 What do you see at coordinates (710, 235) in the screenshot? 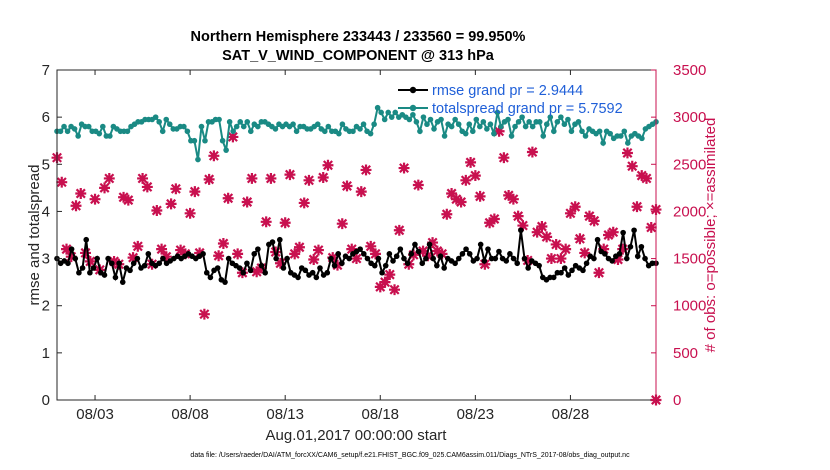
I see `y2-axis-label: # of obs: o=possible; ×=assimilated` at bounding box center [710, 235].